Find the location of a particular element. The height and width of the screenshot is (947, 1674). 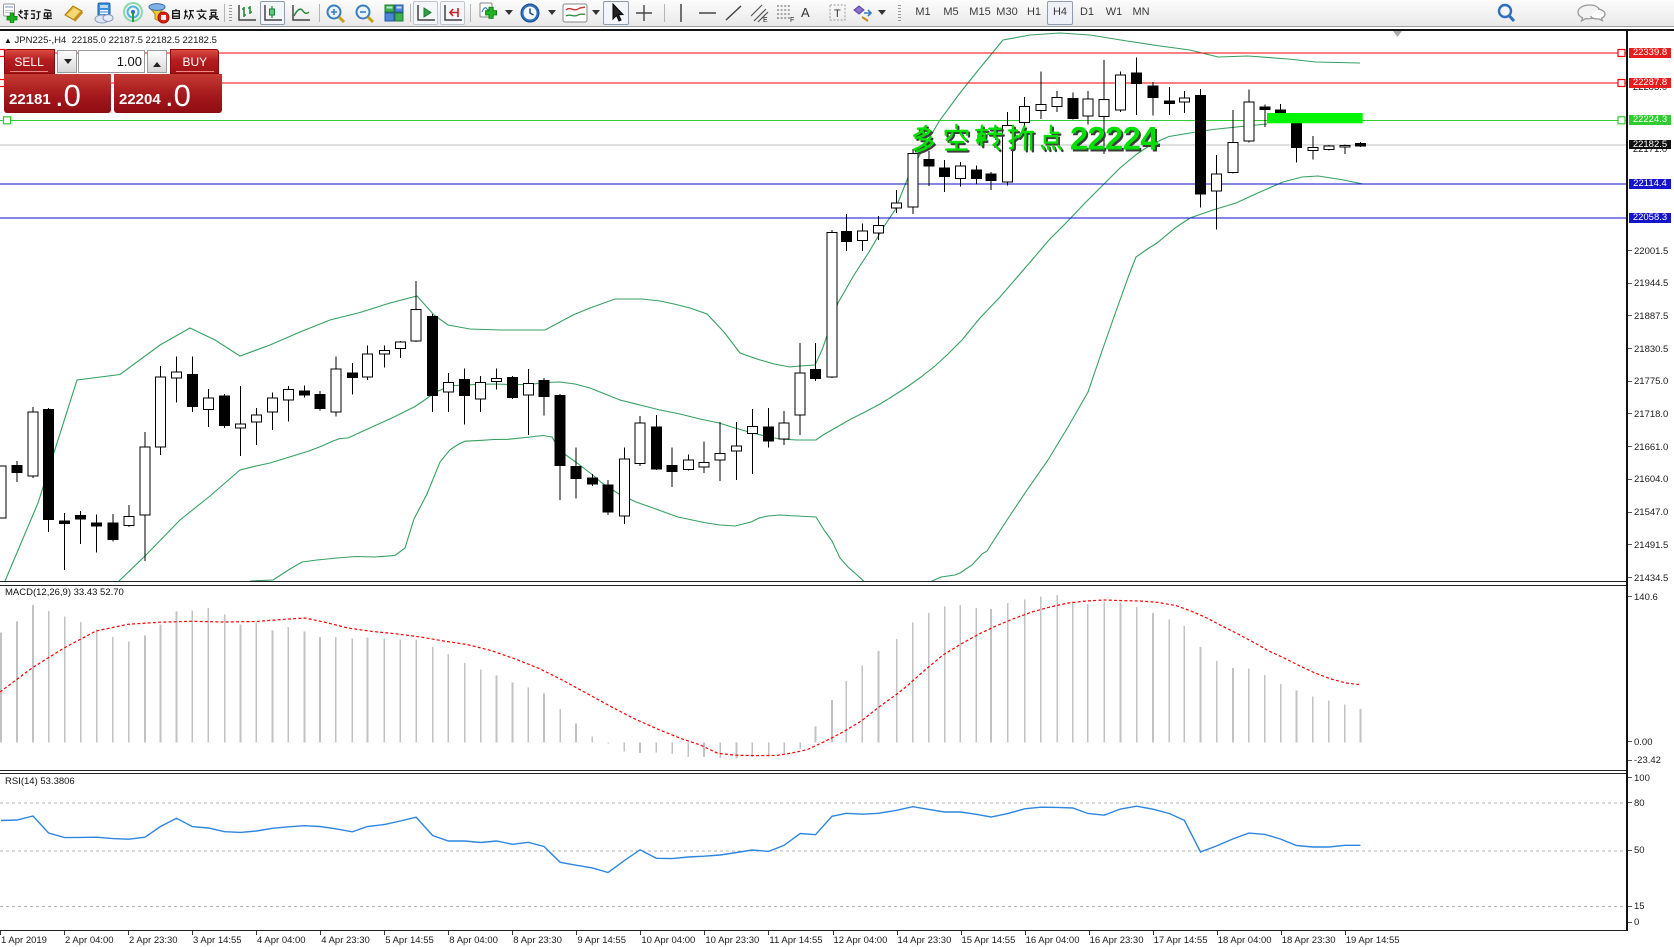

svg-text: T is located at coordinates (837, 14).